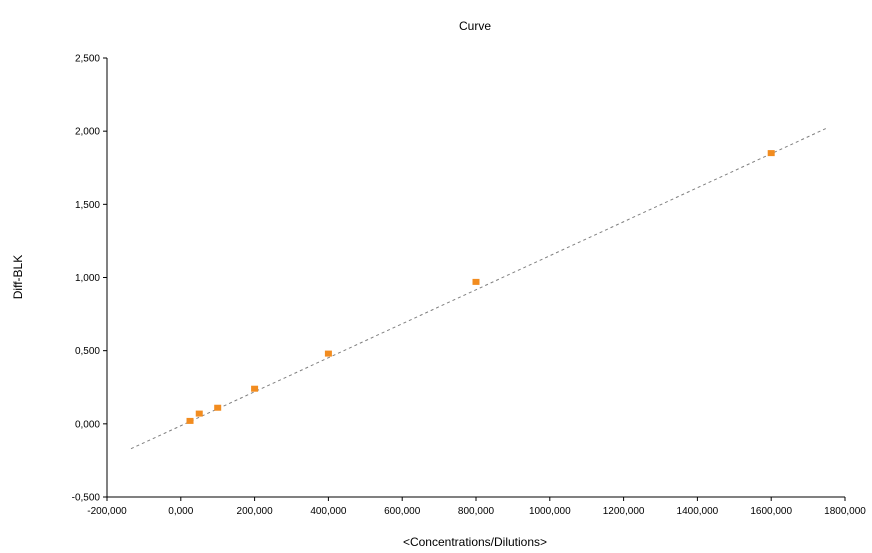  Describe the element at coordinates (87, 278) in the screenshot. I see `y-tick-label: 1,000` at that location.